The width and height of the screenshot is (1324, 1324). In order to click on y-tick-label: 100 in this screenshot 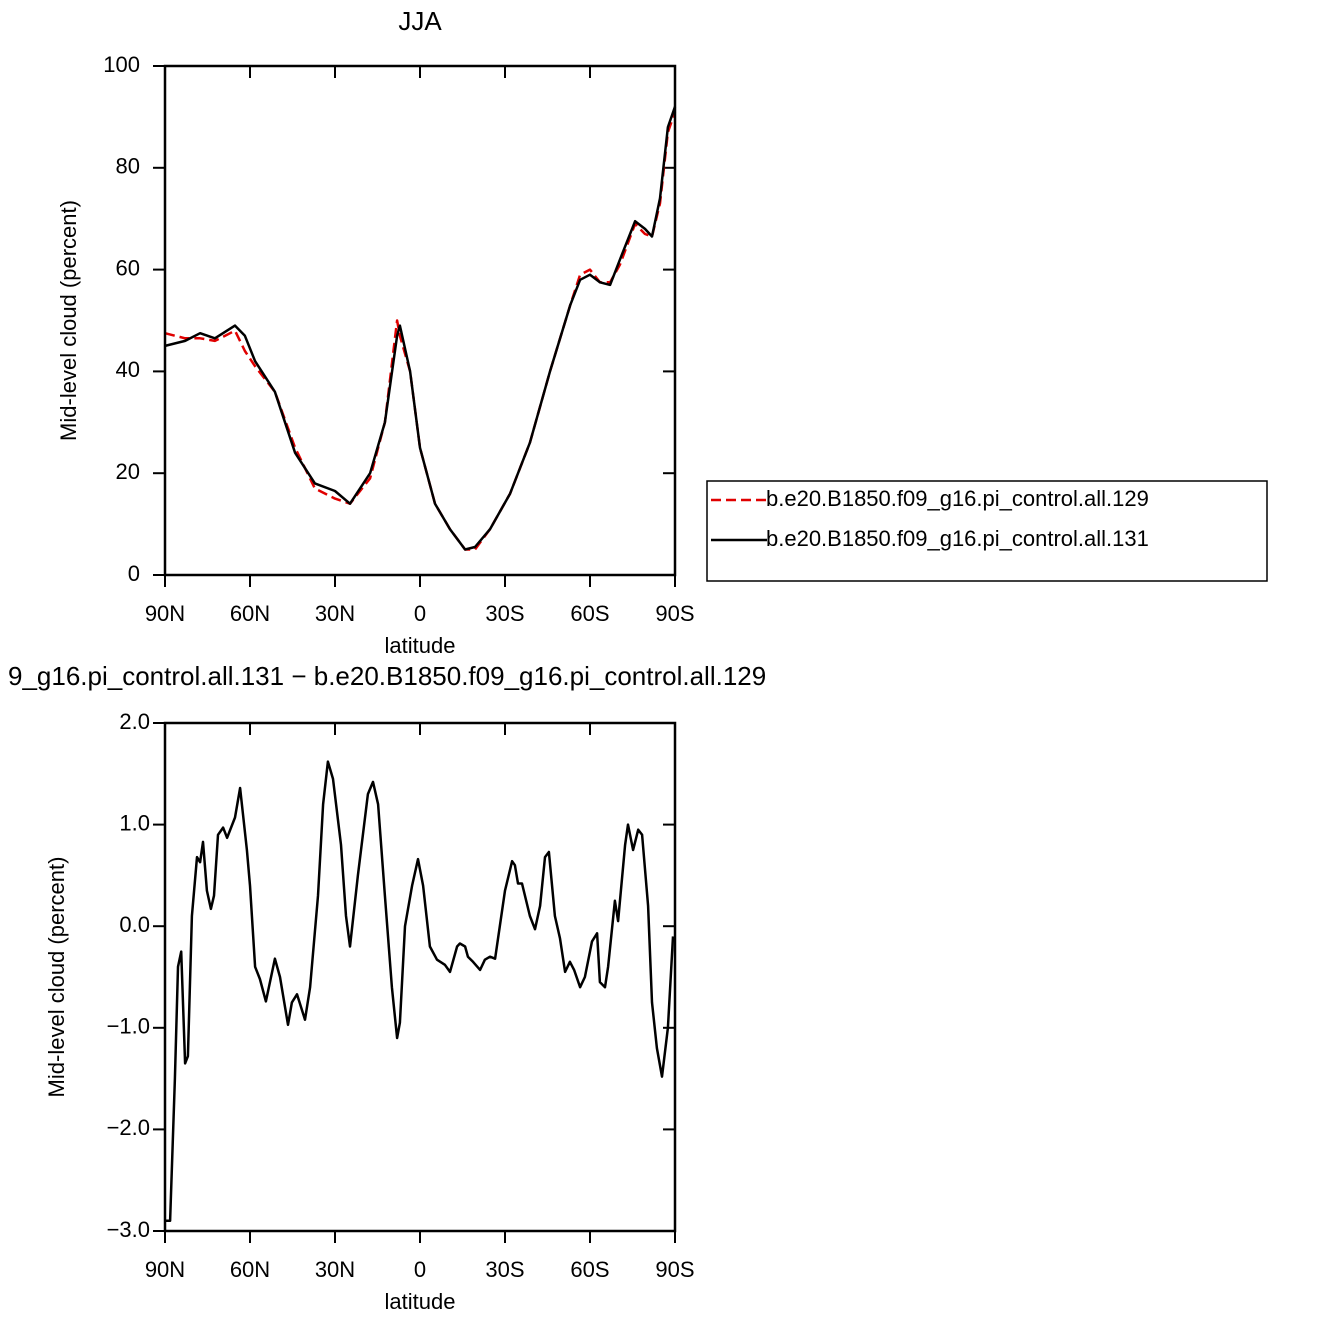, I will do `click(121, 64)`.